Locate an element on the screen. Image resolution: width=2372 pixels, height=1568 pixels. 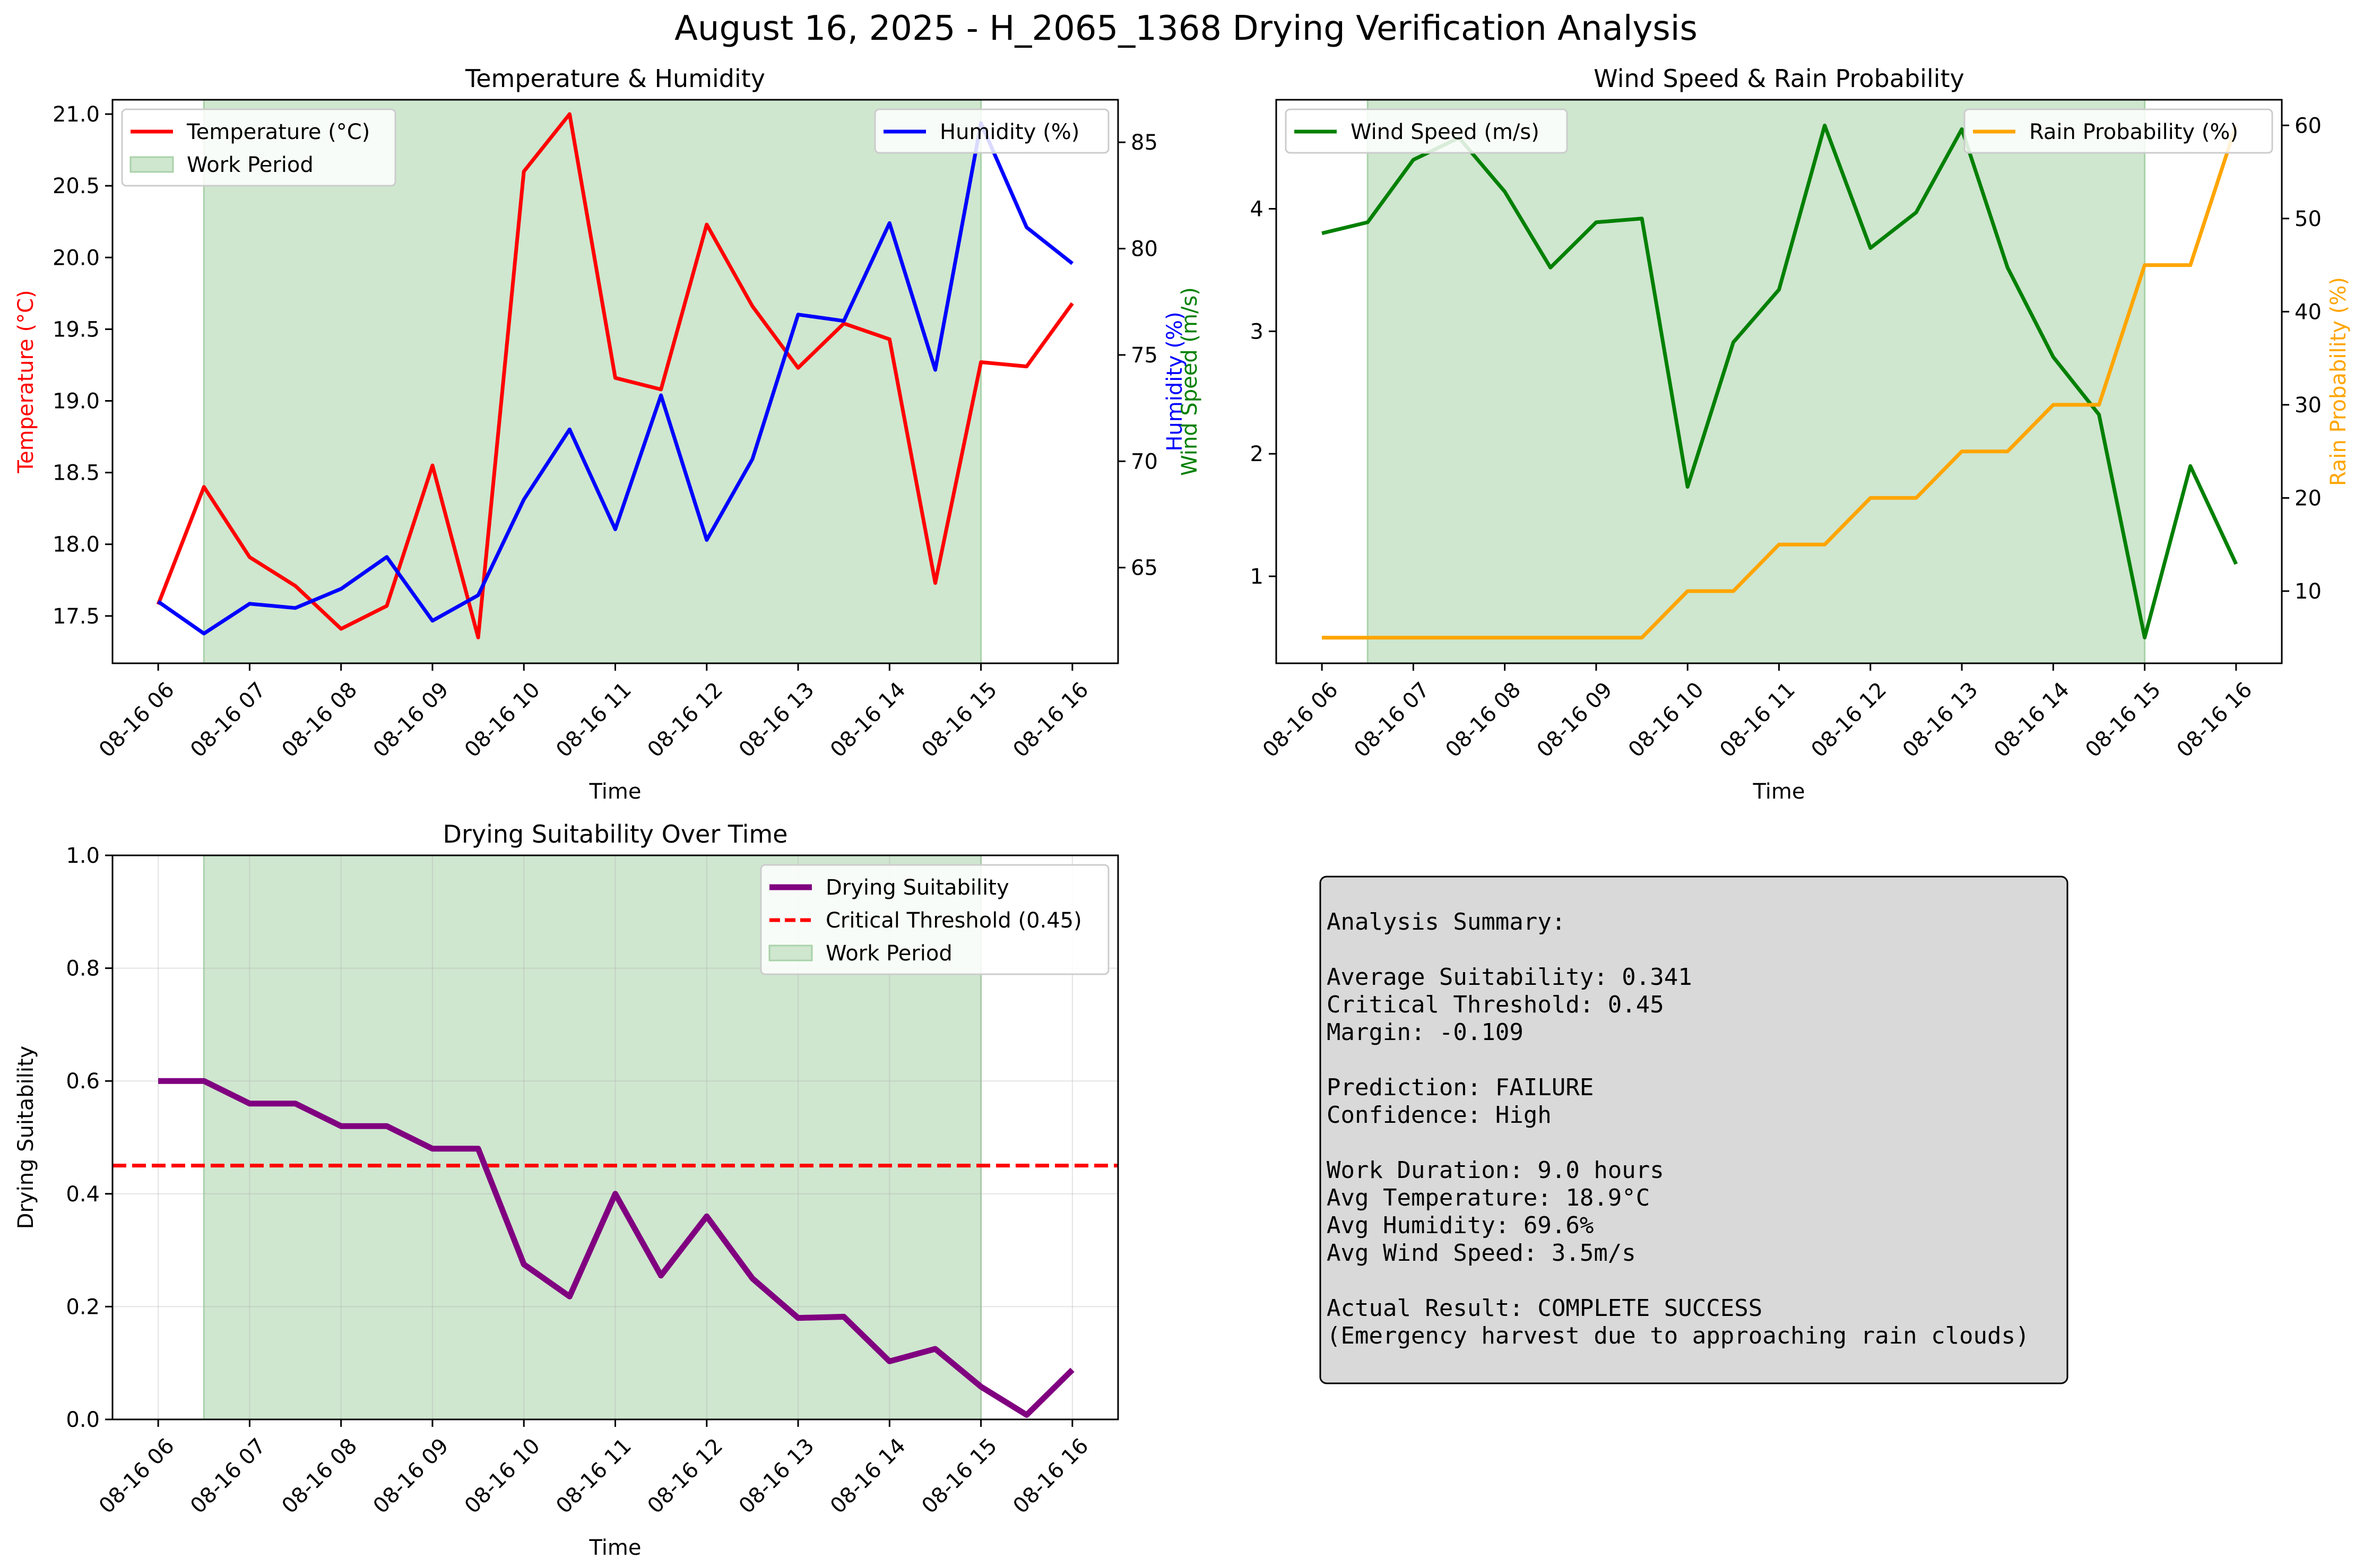
legend-label: Drying Suitability is located at coordinates (917, 888).